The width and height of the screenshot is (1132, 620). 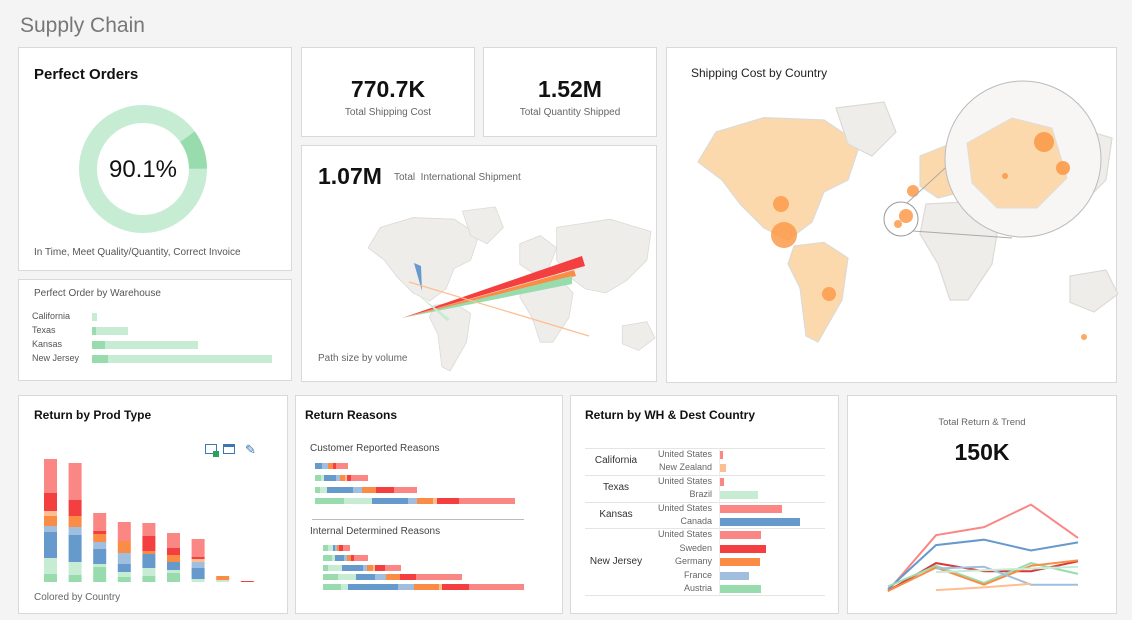 What do you see at coordinates (94, 331) in the screenshot?
I see `warehouse-bar-perfect` at bounding box center [94, 331].